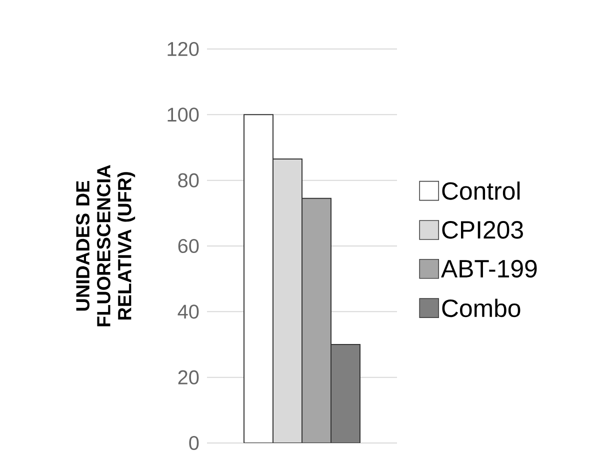 Image resolution: width=590 pixels, height=457 pixels. Describe the element at coordinates (194, 443) in the screenshot. I see `y-tick-label: 0` at that location.